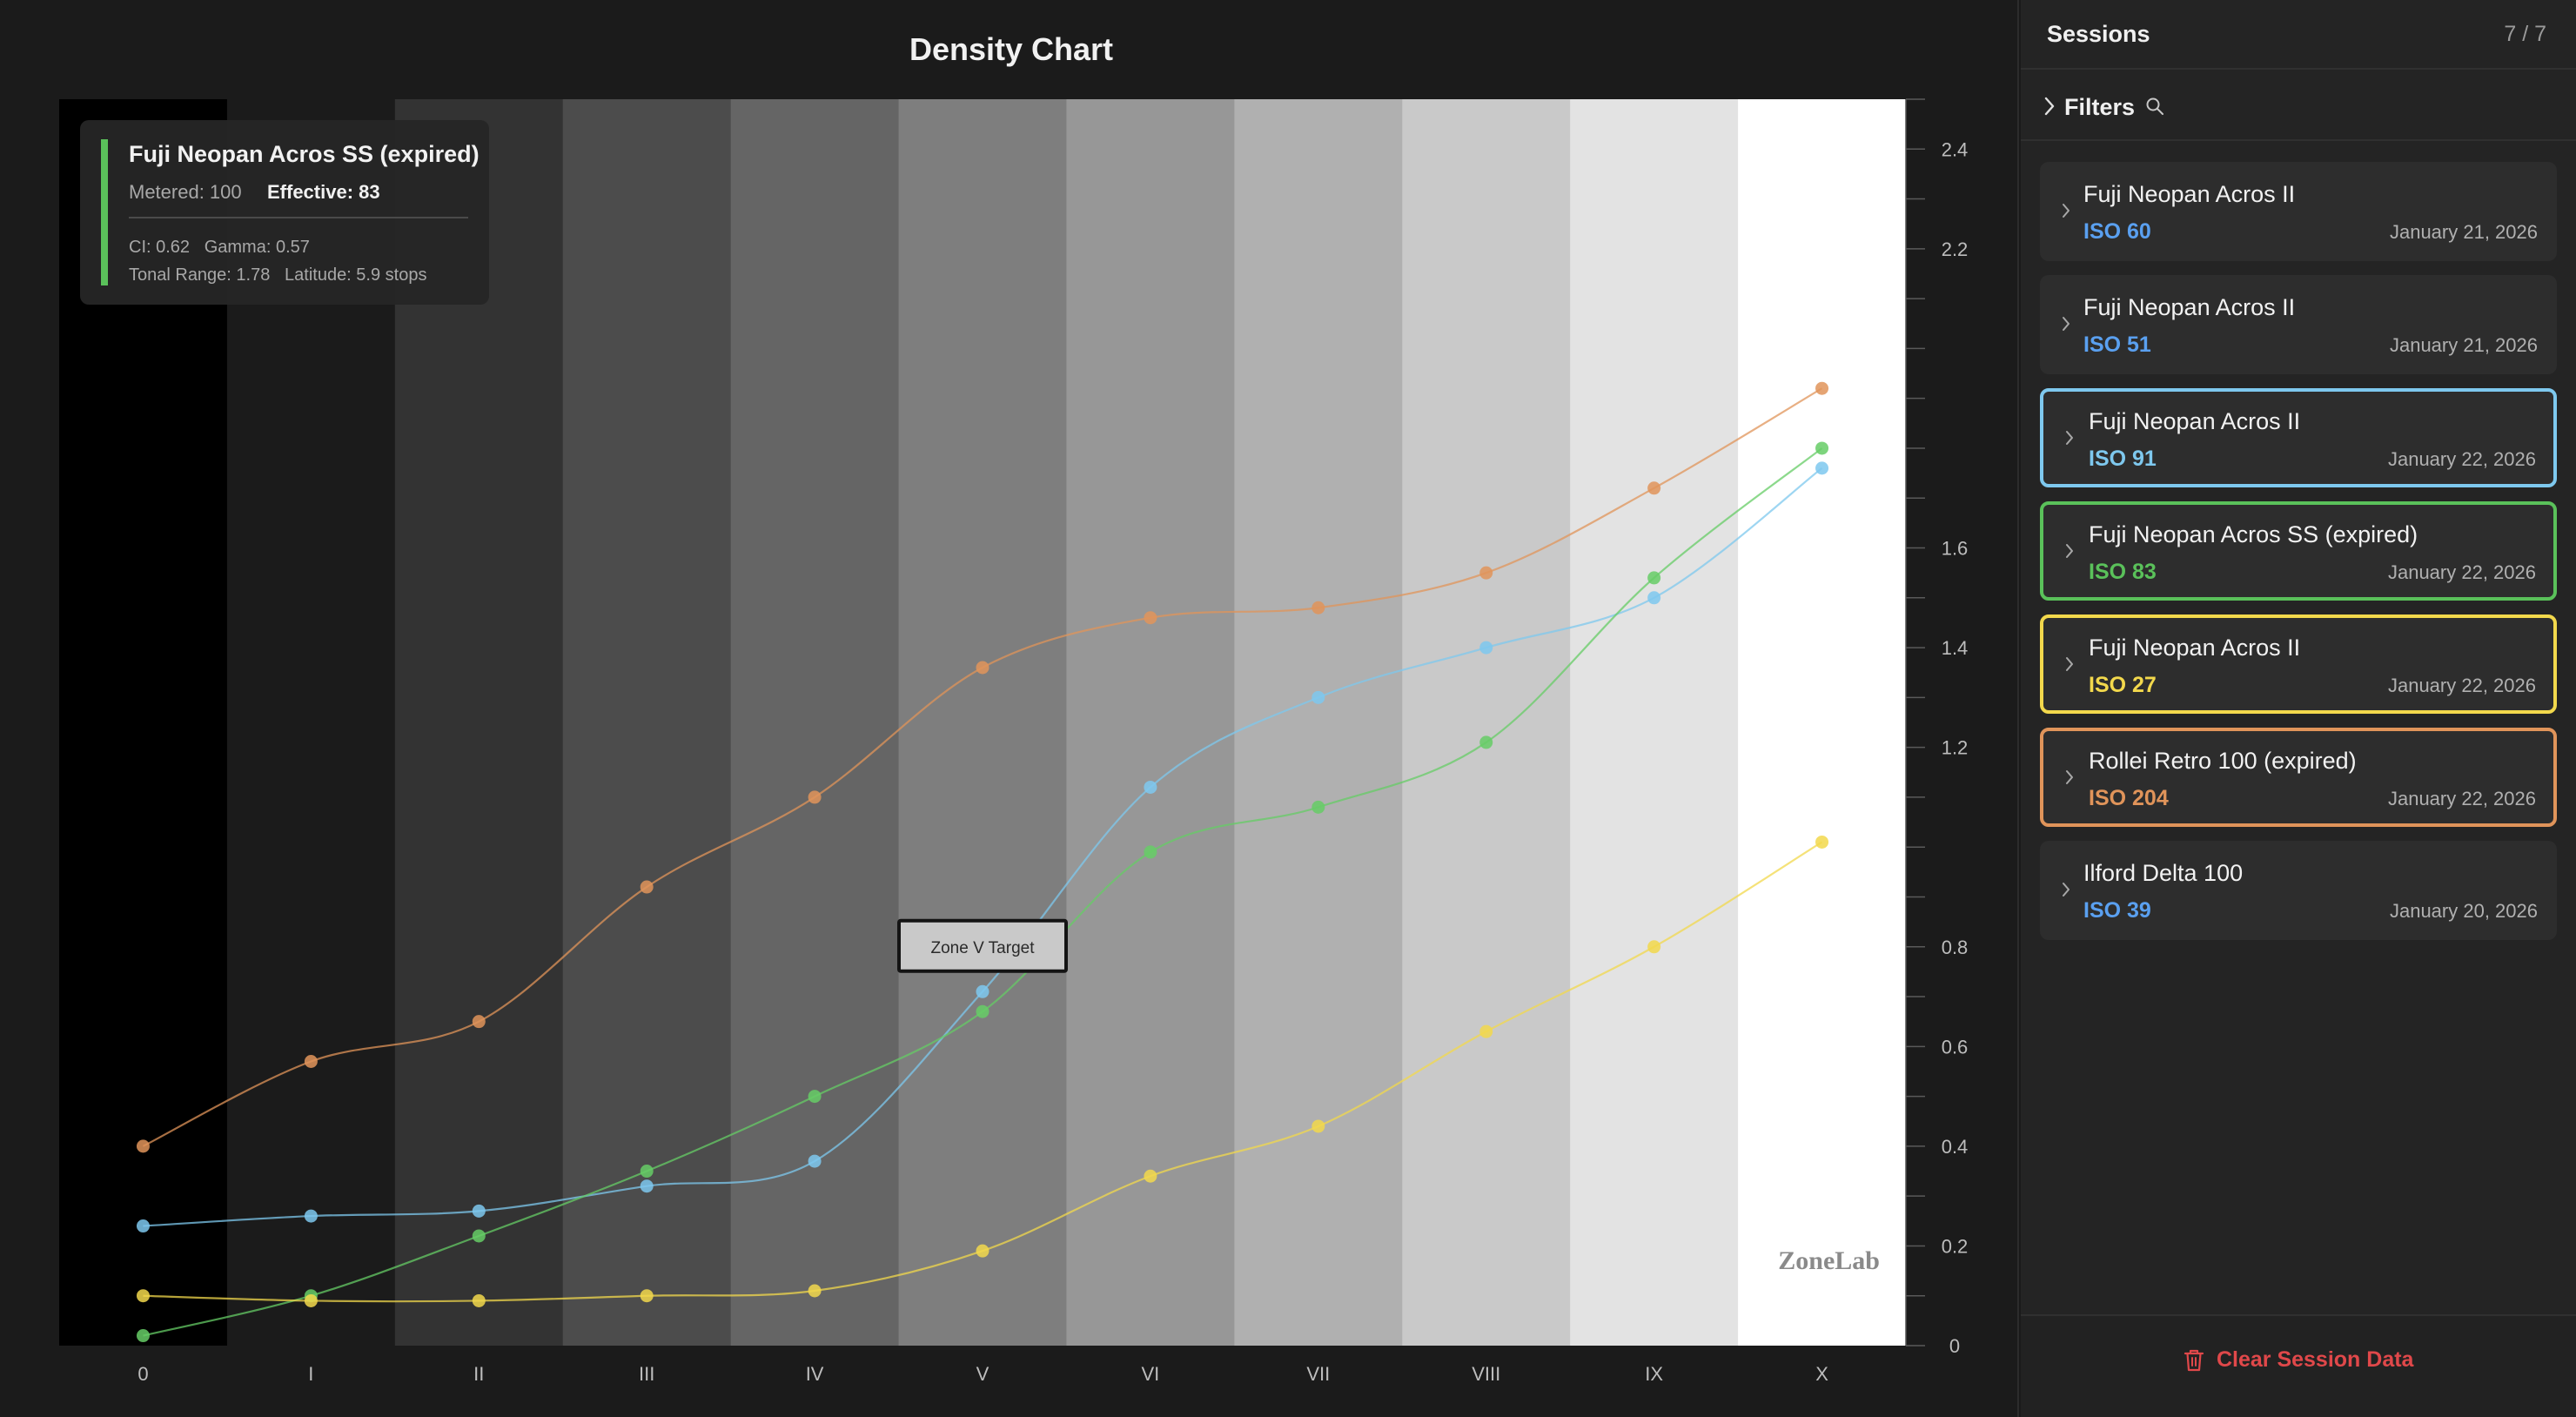 The image size is (2576, 1417). Describe the element at coordinates (2163, 873) in the screenshot. I see `session-name: Ilford Delta 100` at that location.